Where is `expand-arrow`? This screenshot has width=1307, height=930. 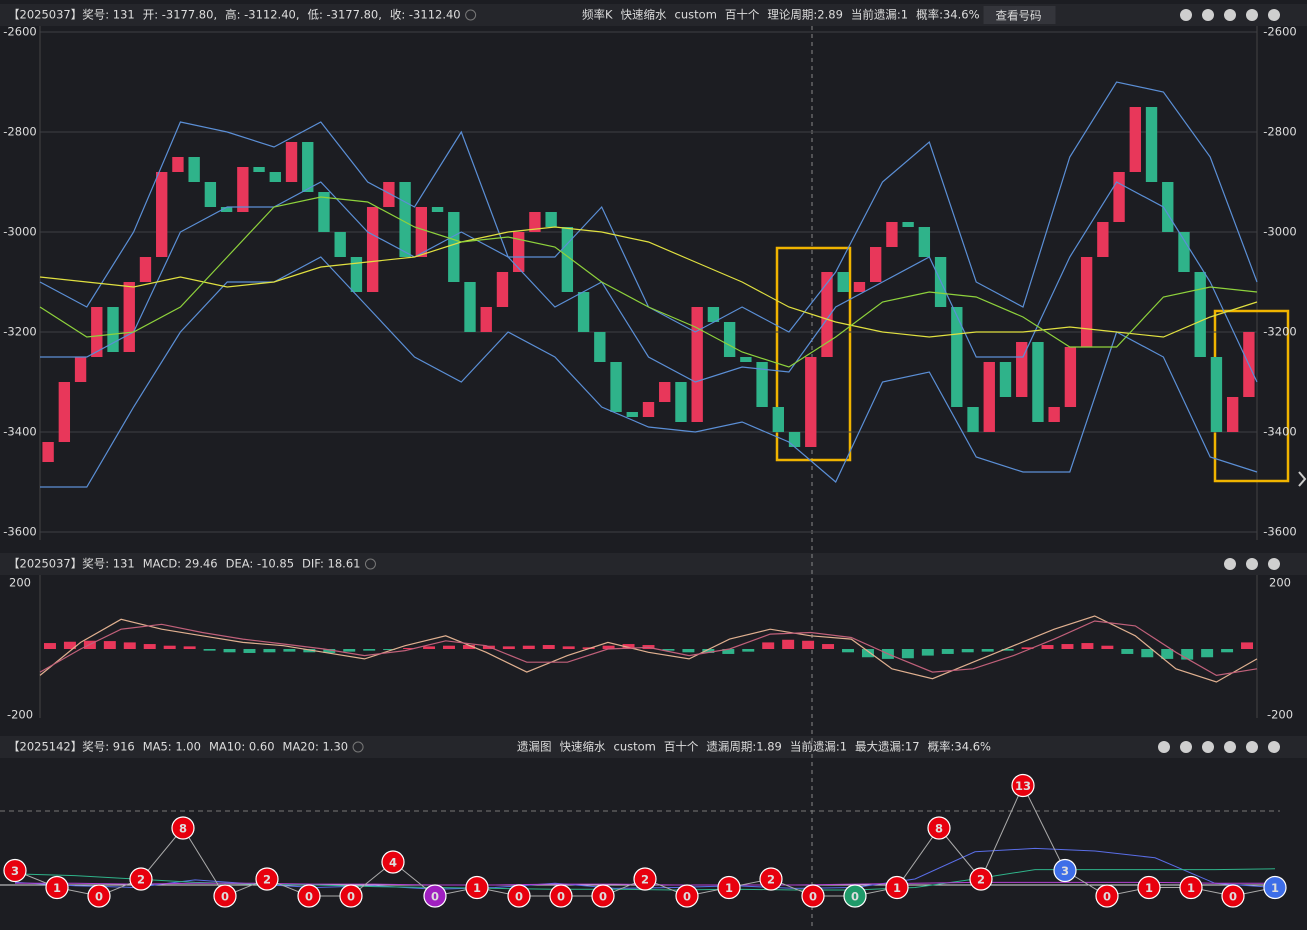
expand-arrow is located at coordinates (1302, 479).